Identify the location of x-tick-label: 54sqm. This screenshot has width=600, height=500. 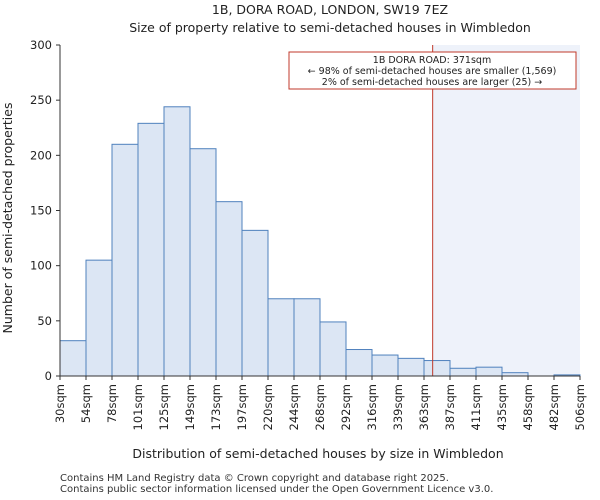
(86, 403).